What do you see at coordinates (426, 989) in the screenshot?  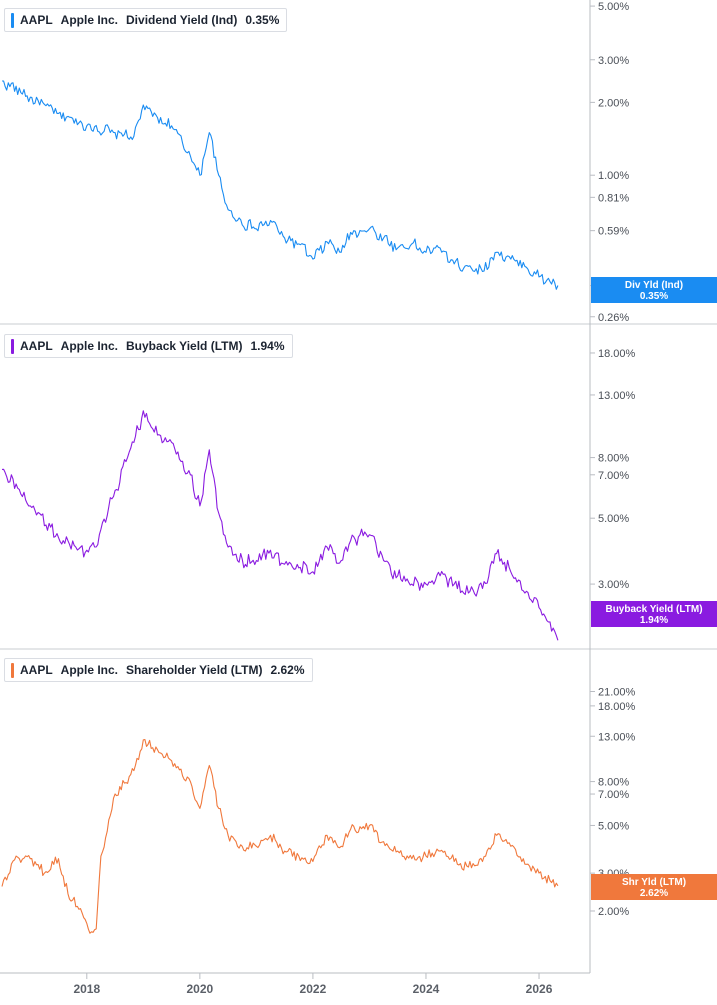 I see `x-tick-label: 2024` at bounding box center [426, 989].